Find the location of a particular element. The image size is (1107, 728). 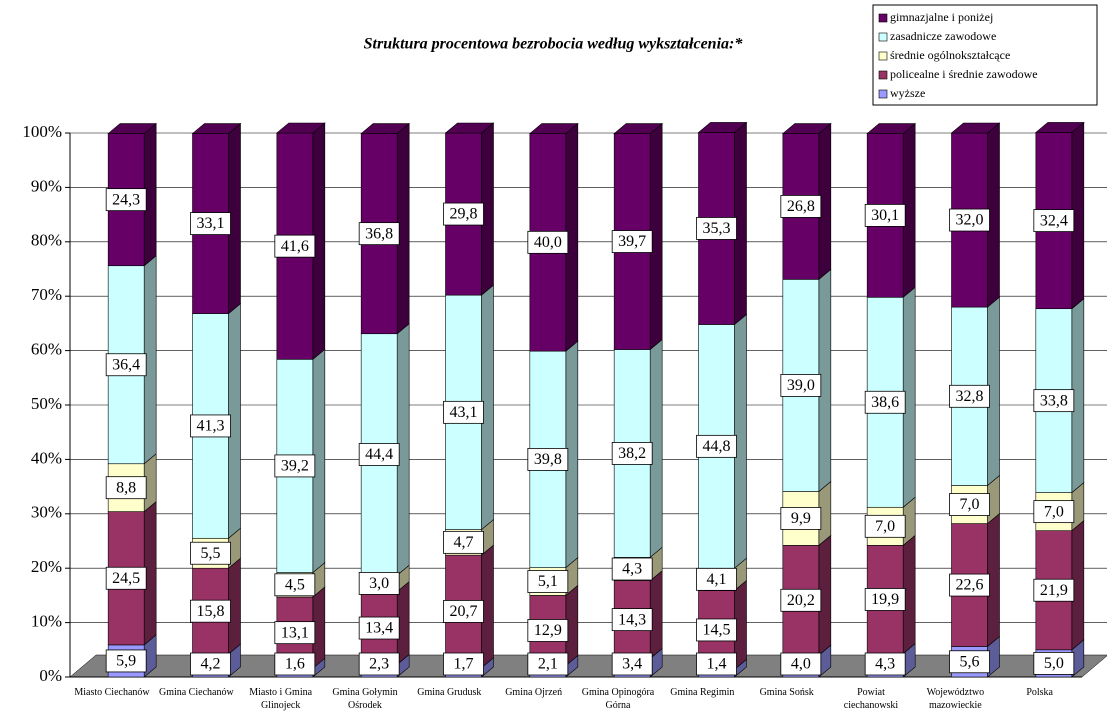

data-label: 5,6 is located at coordinates (970, 661).